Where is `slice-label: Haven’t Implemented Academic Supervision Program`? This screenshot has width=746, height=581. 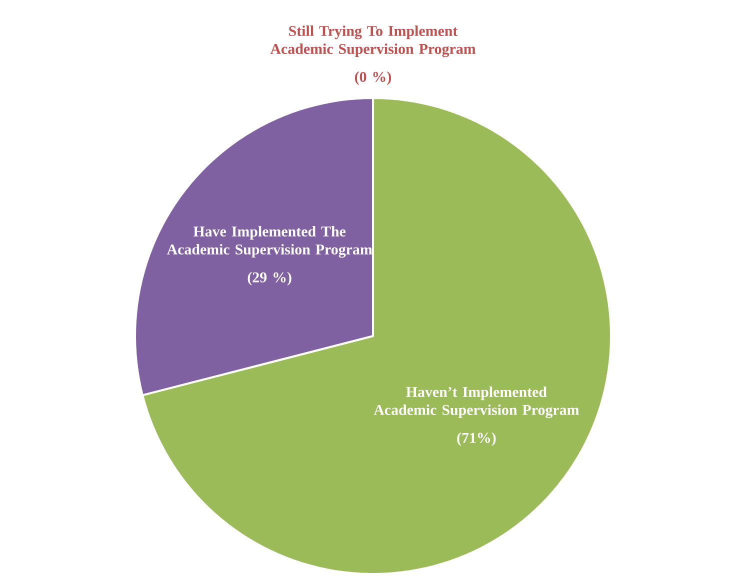 slice-label: Haven’t Implemented Academic Supervision Program is located at coordinates (476, 402).